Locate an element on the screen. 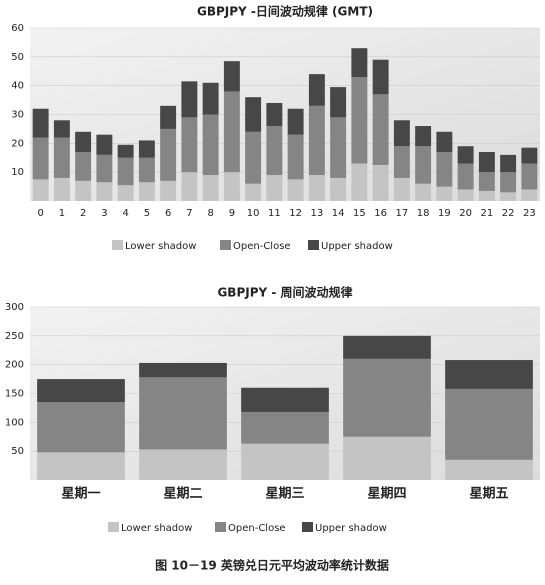 The width and height of the screenshot is (545, 585). x-tick-label: 星期一 is located at coordinates (80, 494).